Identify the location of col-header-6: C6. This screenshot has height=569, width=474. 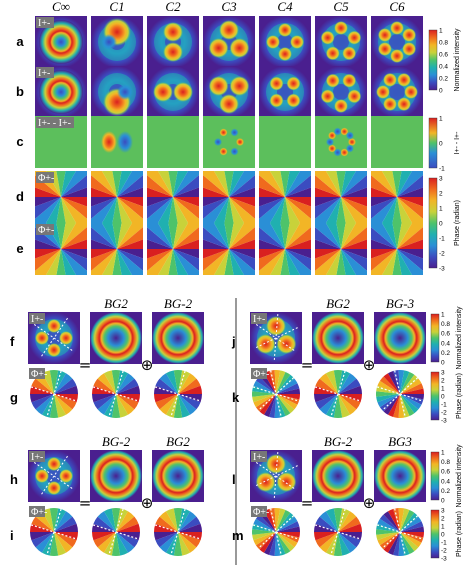
(397, 7).